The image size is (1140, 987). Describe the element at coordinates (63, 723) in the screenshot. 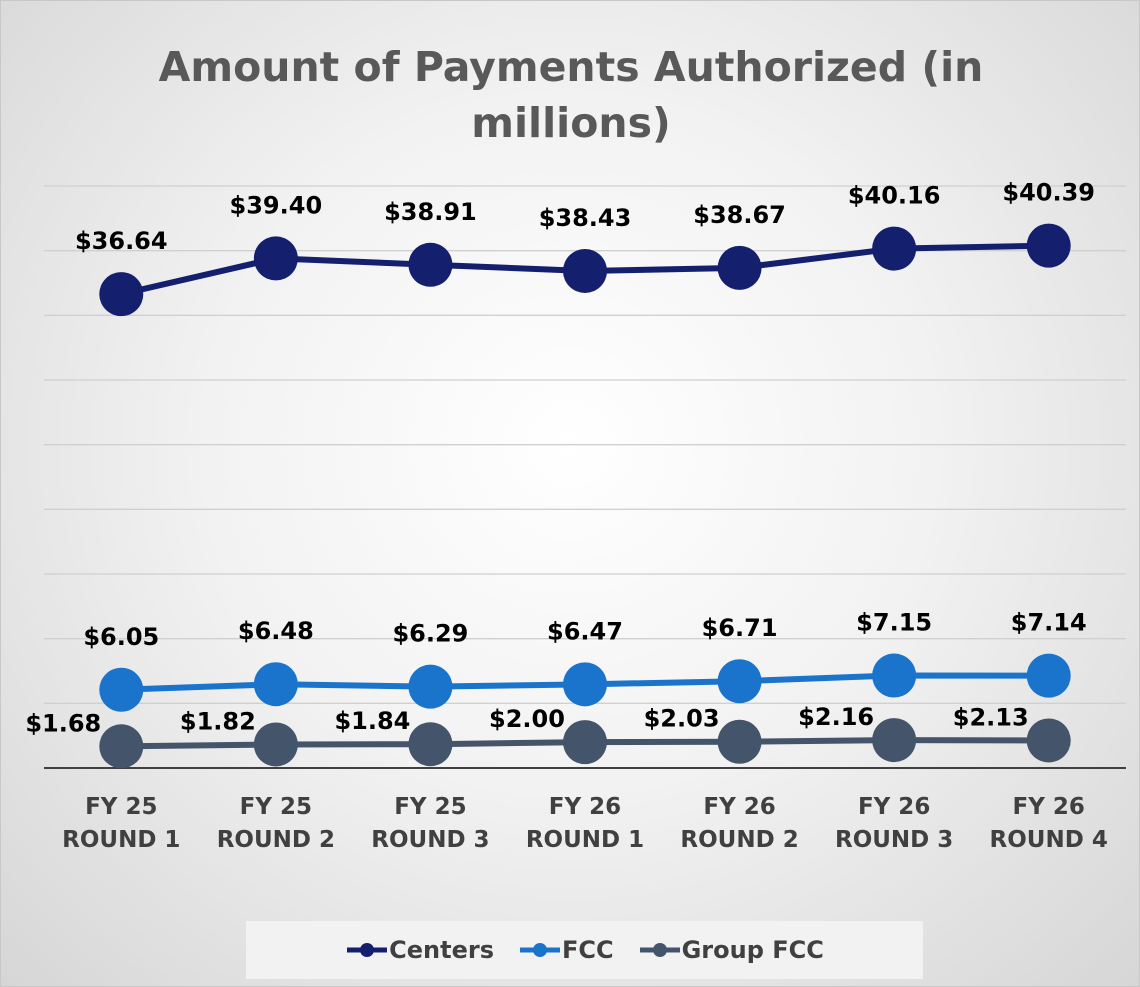

I see `data-label: $1.68` at that location.